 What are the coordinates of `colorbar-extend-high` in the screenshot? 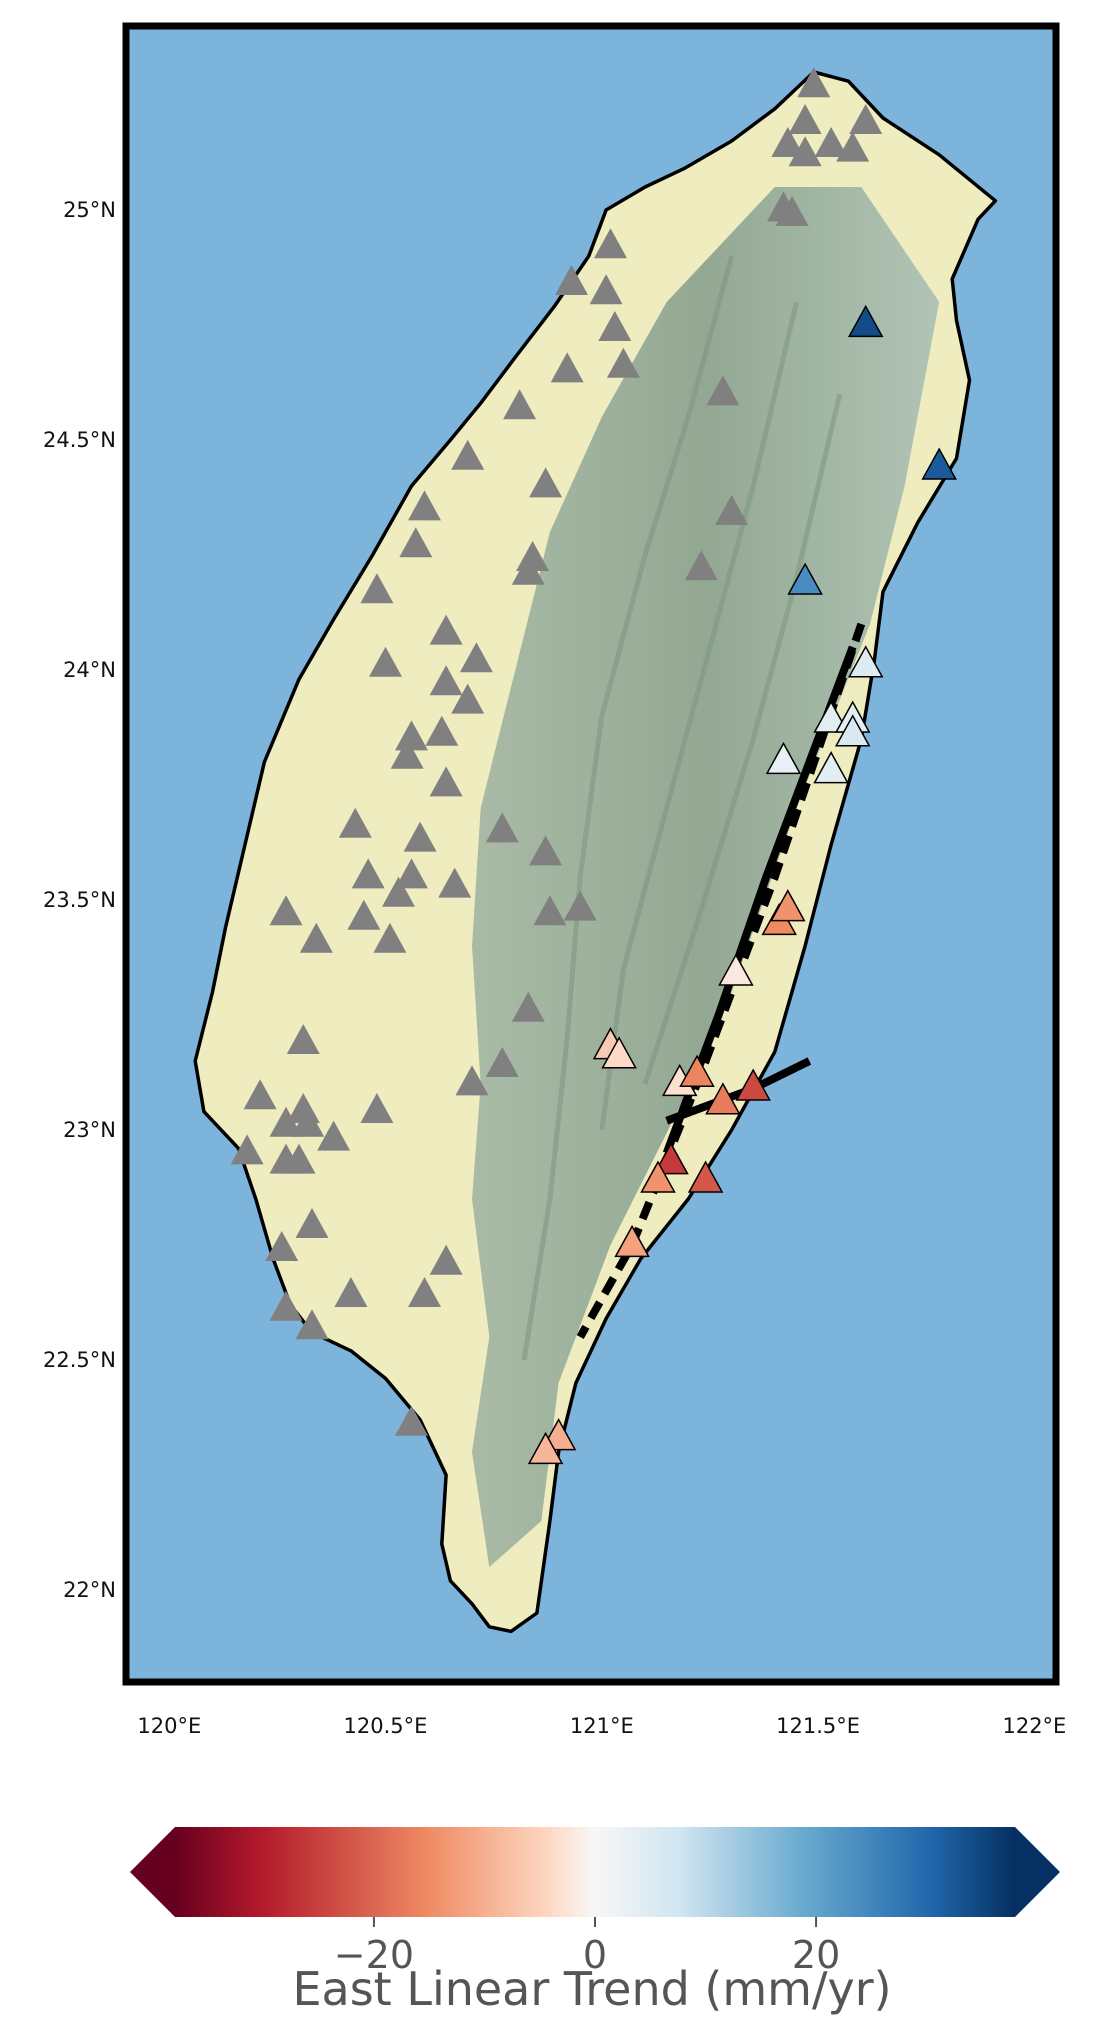 It's located at (1037, 1872).